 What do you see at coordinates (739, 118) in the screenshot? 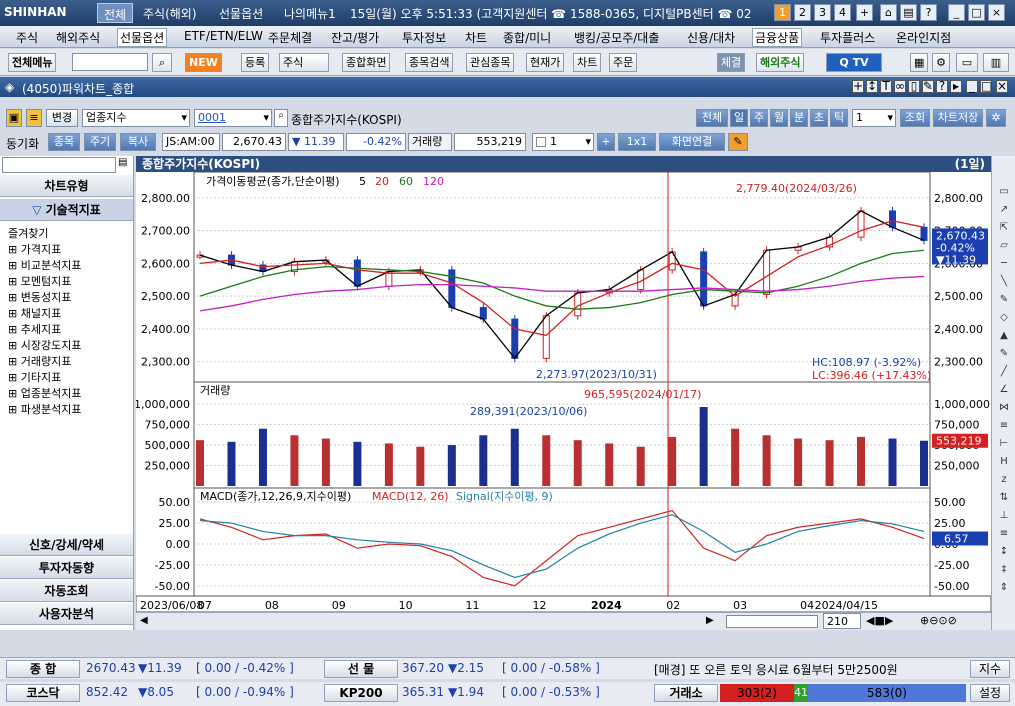
I see `period-day-button: 일` at bounding box center [739, 118].